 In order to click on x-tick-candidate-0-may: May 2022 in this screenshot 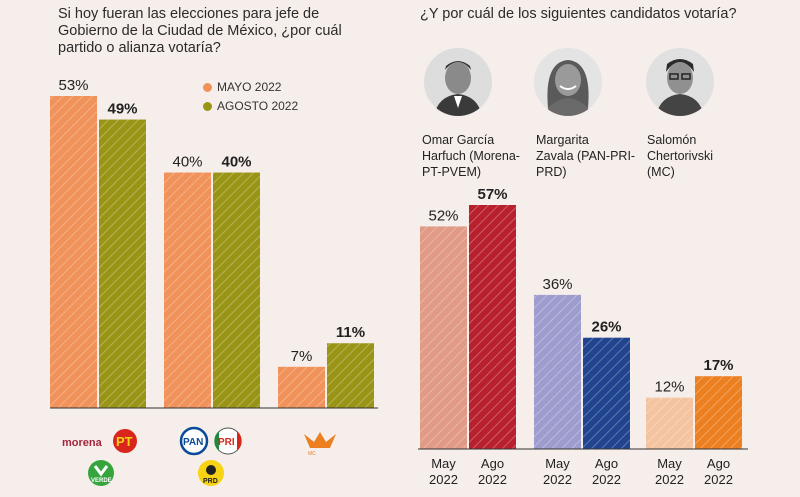, I will do `click(443, 472)`.